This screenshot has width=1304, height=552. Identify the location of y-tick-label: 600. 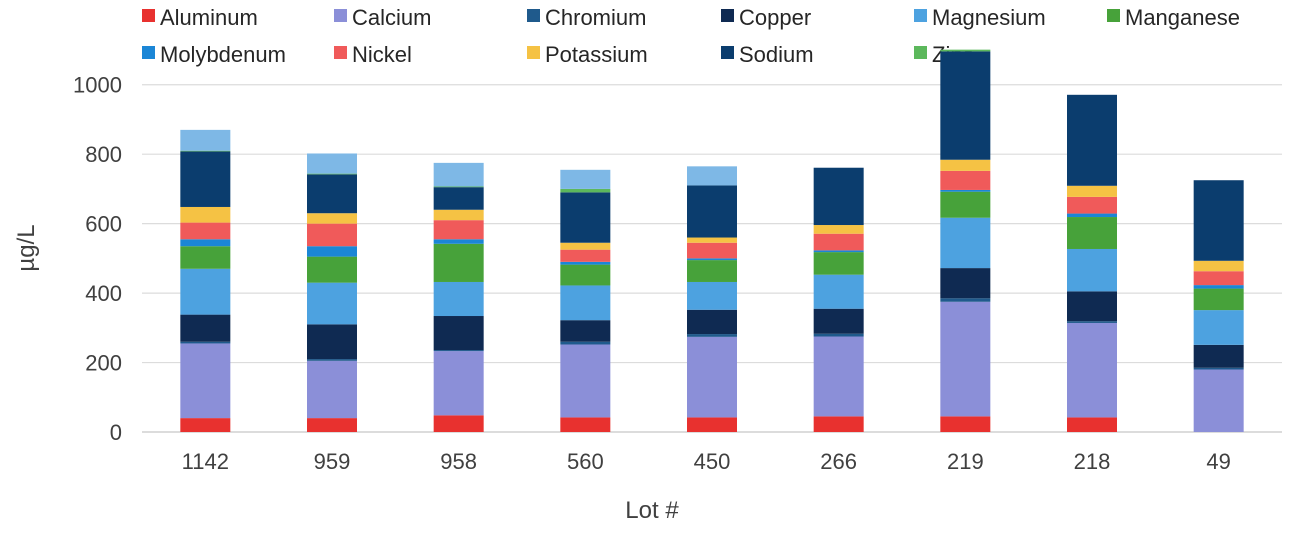
(103, 224).